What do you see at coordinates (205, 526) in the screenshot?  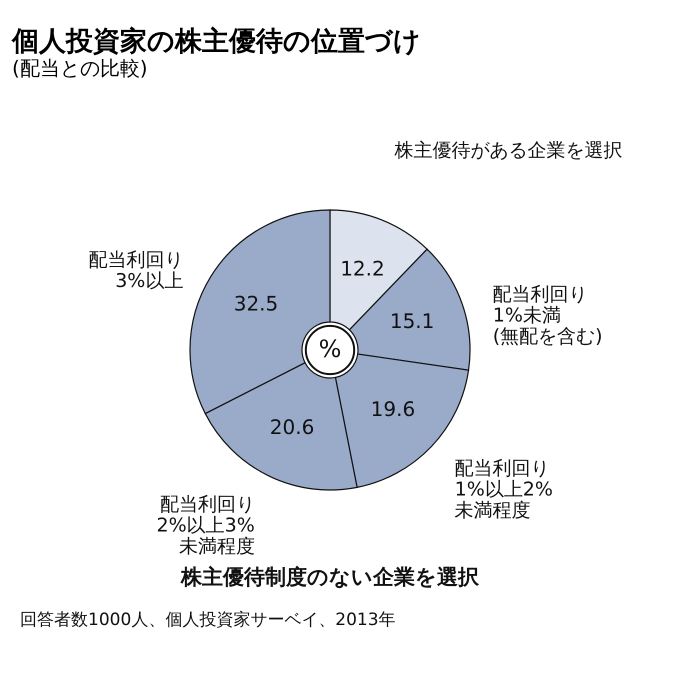 I see `slice-label: 配当利回り 2%以上3% 未満程度` at bounding box center [205, 526].